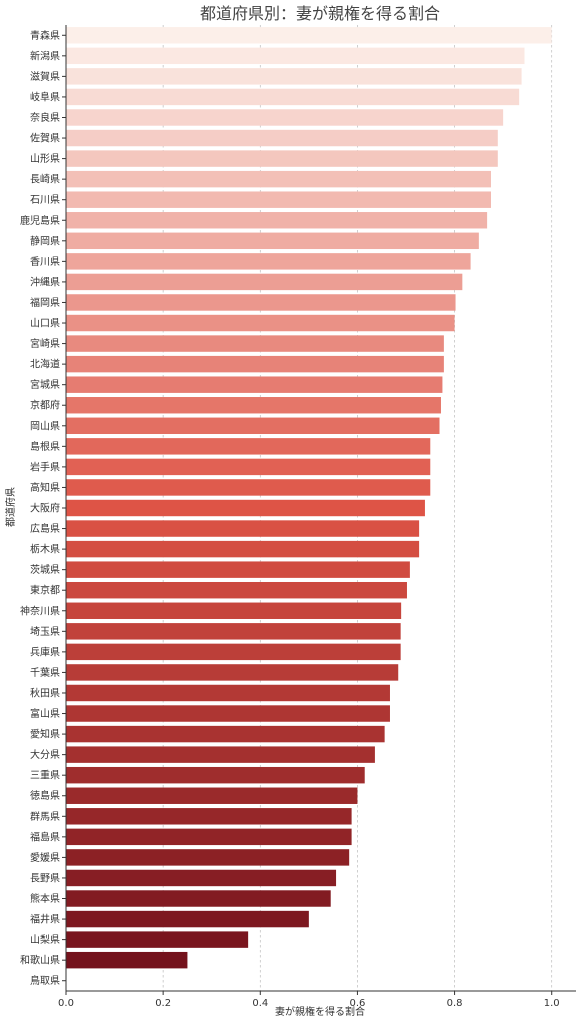  Describe the element at coordinates (45, 302) in the screenshot. I see `y-tick-label: 福岡県` at that location.